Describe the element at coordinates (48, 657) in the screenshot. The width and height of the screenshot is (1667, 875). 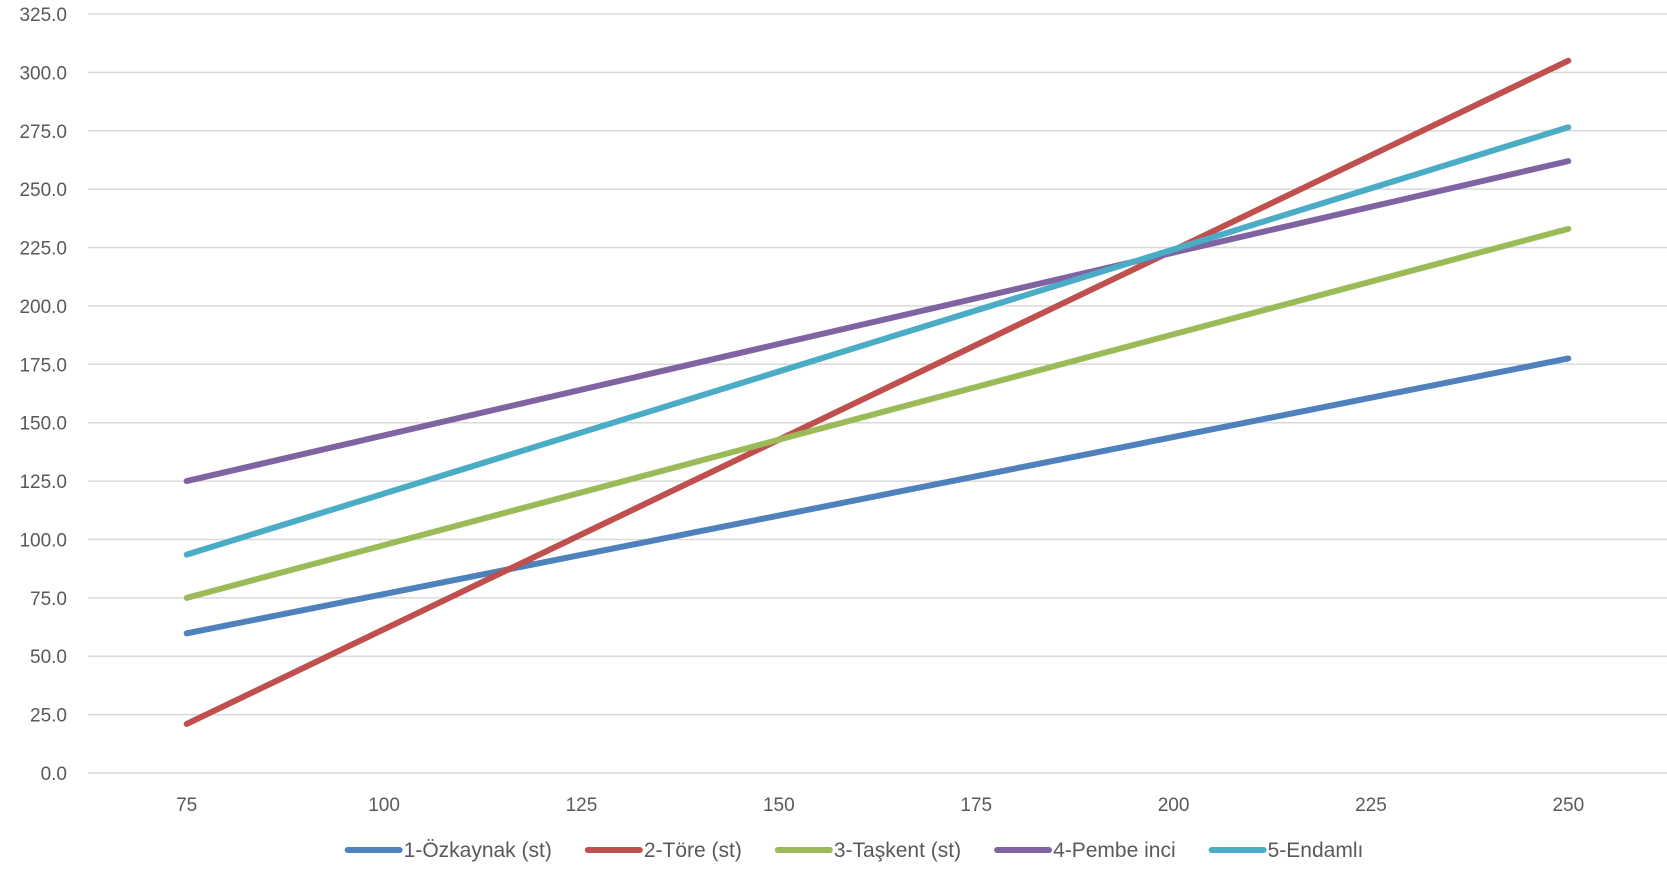
I see `y-tick-label: 50.0` at that location.